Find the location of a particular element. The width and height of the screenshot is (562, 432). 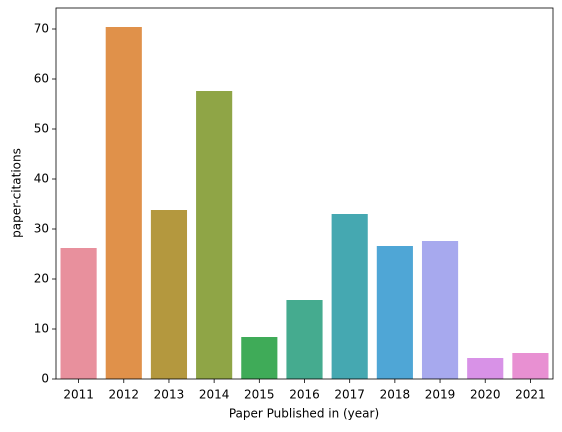

x-tick-label: 2016 is located at coordinates (304, 395).